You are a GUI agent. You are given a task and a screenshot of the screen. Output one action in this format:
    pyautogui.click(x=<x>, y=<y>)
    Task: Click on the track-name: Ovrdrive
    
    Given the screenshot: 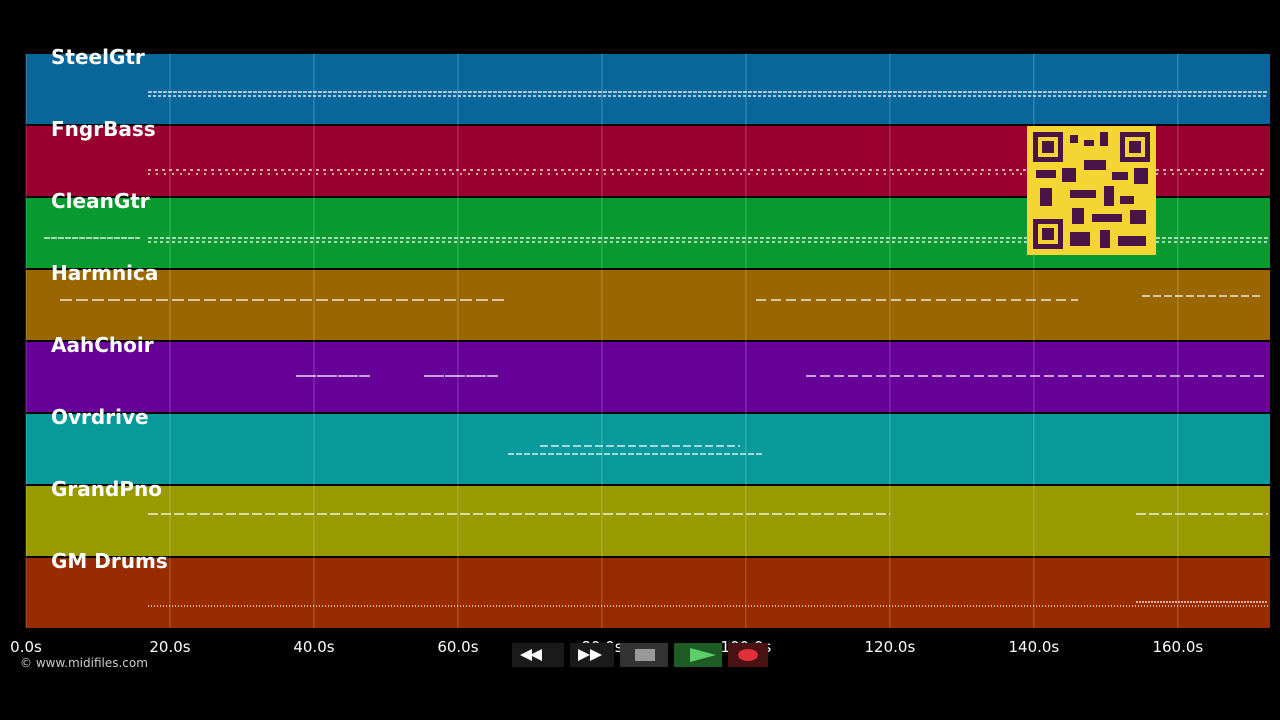 What is the action you would take?
    pyautogui.click(x=100, y=417)
    